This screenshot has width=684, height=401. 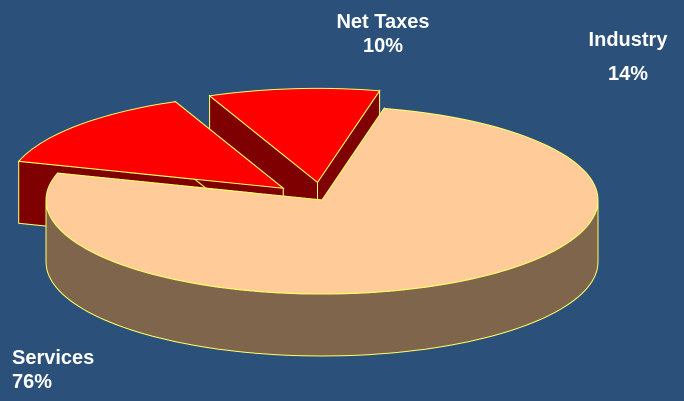 What do you see at coordinates (32, 382) in the screenshot?
I see `label-services-value: 76%` at bounding box center [32, 382].